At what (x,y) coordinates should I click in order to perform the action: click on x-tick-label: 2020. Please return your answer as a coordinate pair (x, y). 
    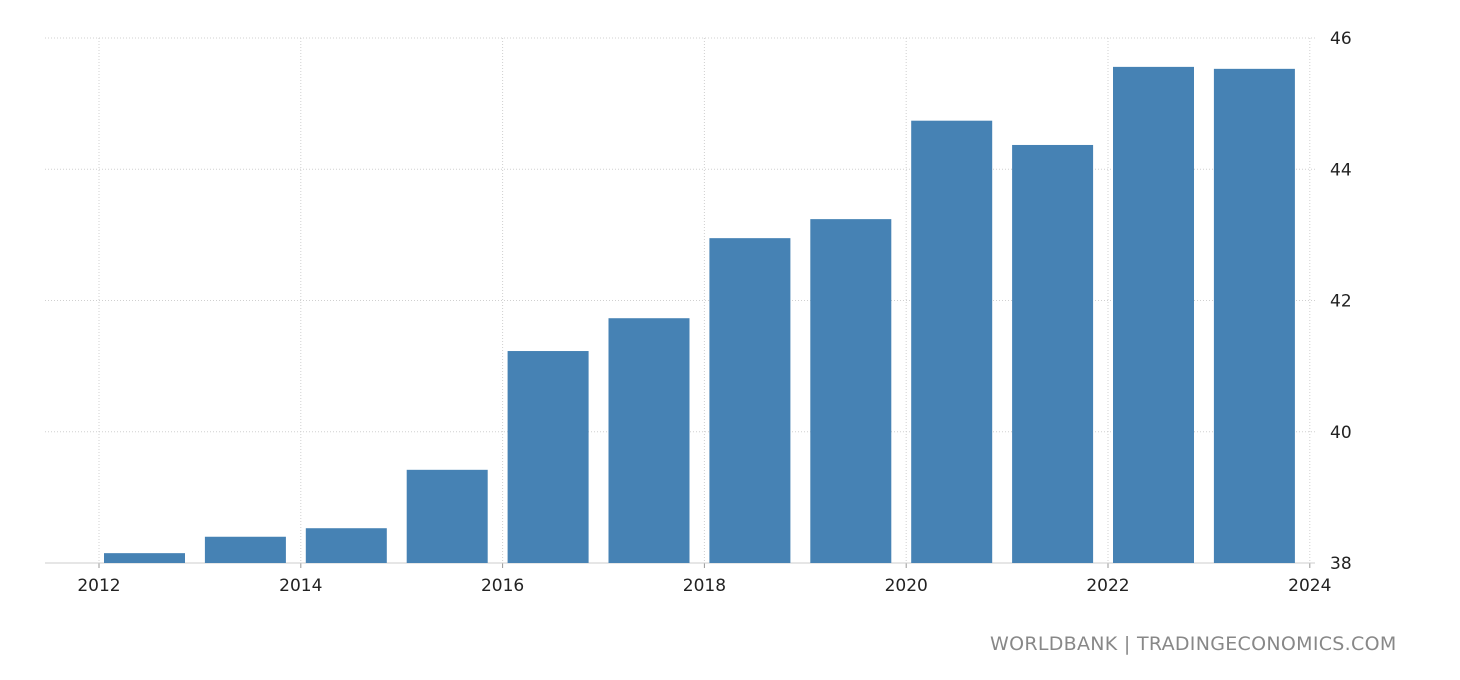
    Looking at the image, I should click on (906, 586).